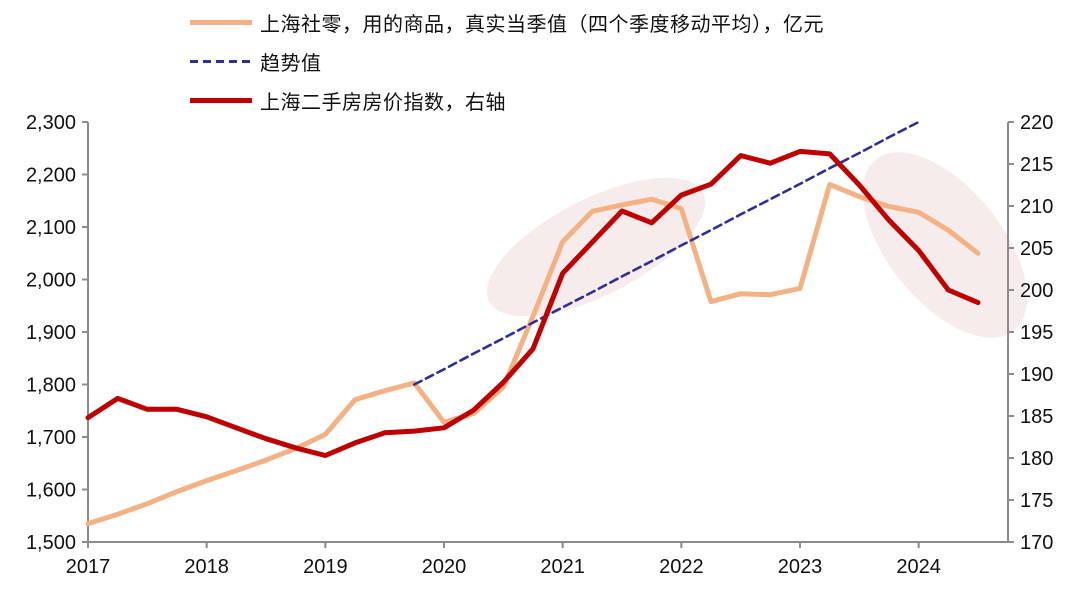 The height and width of the screenshot is (591, 1080). Describe the element at coordinates (88, 567) in the screenshot. I see `x-tick-label: 2017` at that location.